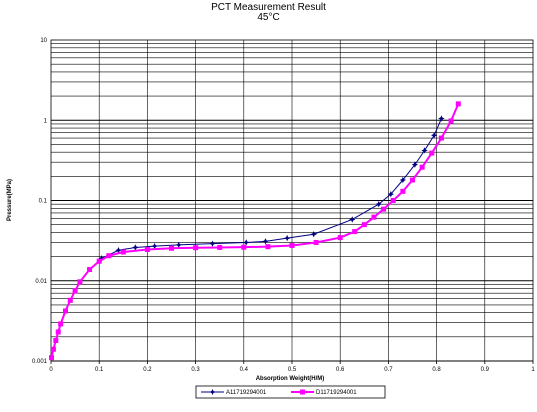  I want to click on legend-label: A11719294001, so click(246, 393).